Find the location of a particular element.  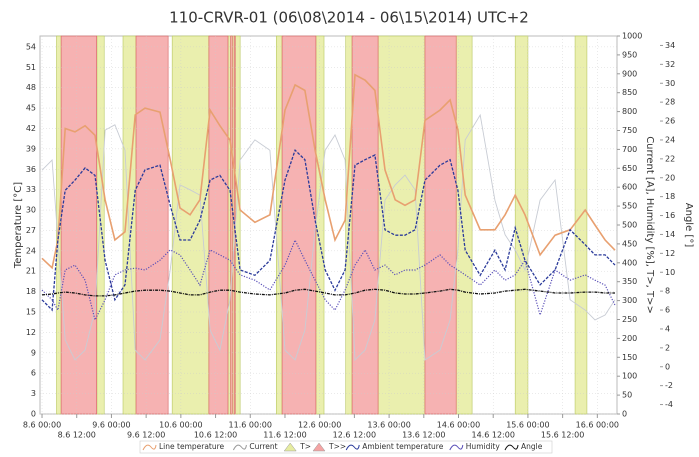

legend-label: T>> is located at coordinates (337, 446).